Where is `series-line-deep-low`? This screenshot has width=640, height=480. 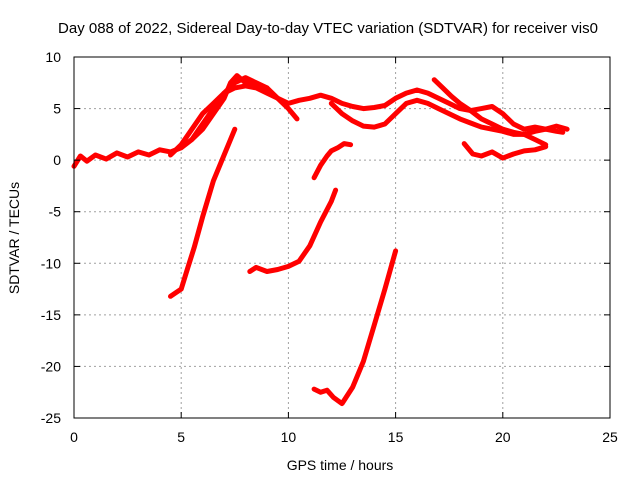
series-line-deep-low is located at coordinates (355, 327).